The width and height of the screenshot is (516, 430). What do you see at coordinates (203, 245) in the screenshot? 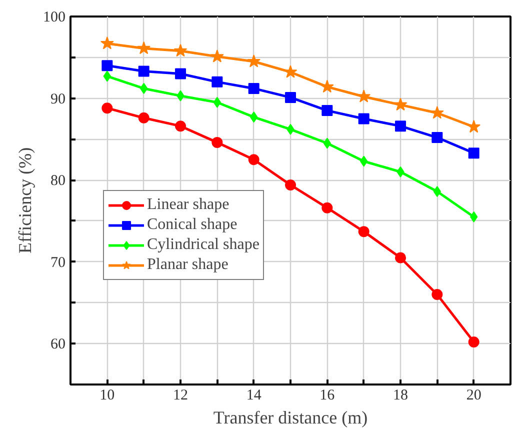
I see `legend-label: Cylindrical shape` at bounding box center [203, 245].